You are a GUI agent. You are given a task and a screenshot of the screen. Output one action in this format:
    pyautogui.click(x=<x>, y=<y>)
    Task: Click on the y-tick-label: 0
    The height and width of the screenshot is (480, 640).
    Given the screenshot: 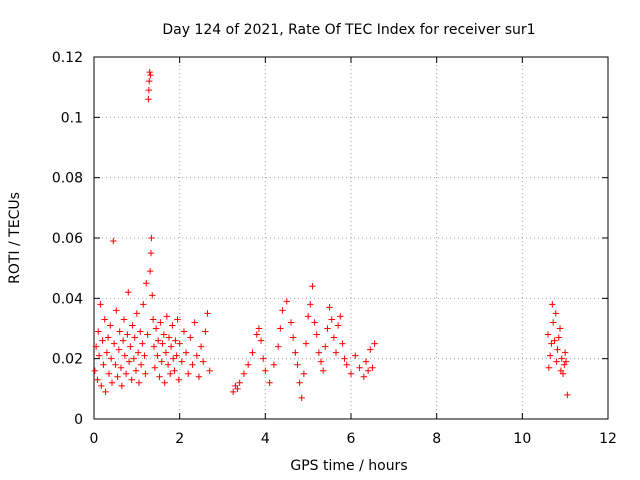 What is the action you would take?
    pyautogui.click(x=78, y=420)
    